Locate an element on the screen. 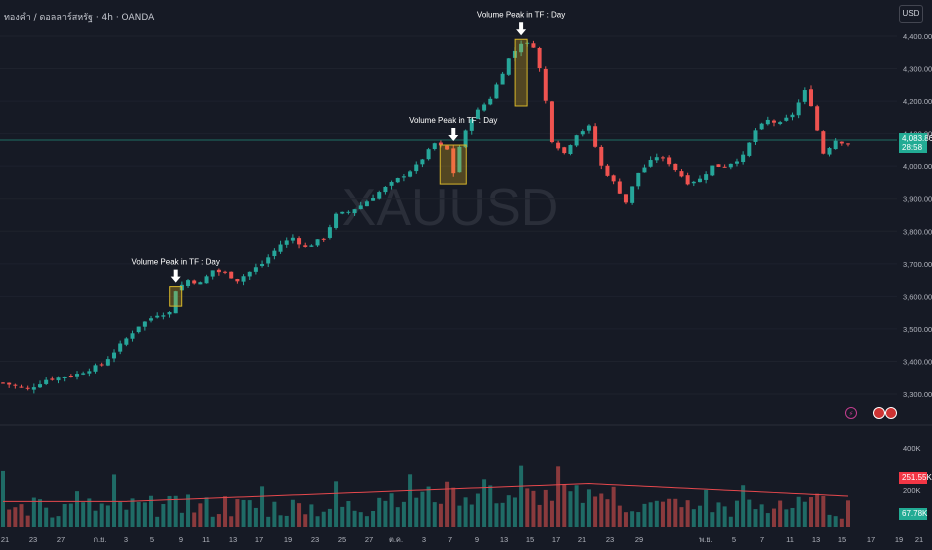 This screenshot has width=932, height=550. time-tick-label: ต.ค. is located at coordinates (396, 539).